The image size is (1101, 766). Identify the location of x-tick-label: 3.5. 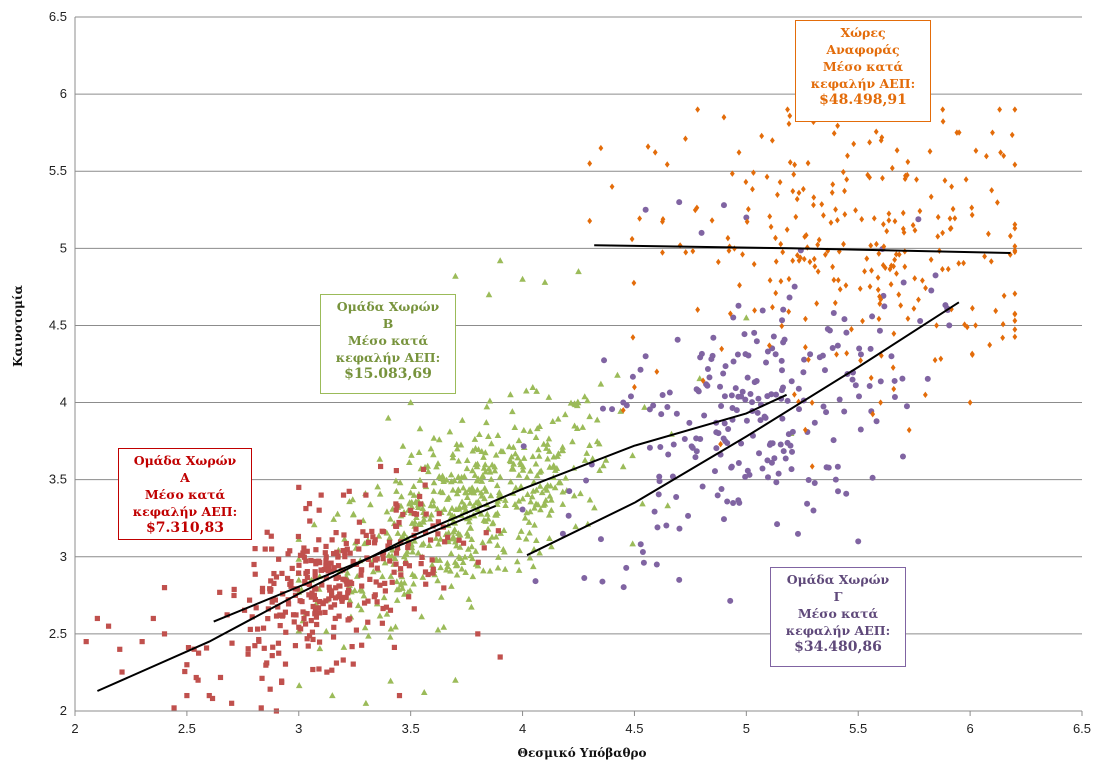
(411, 728).